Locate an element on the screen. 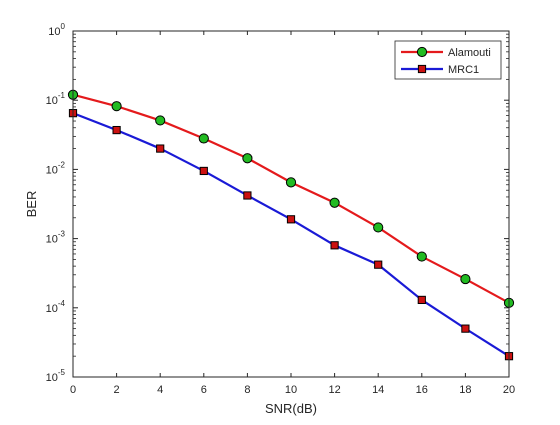 Image resolution: width=560 pixels, height=425 pixels. x-tick-label: 8 is located at coordinates (247, 390).